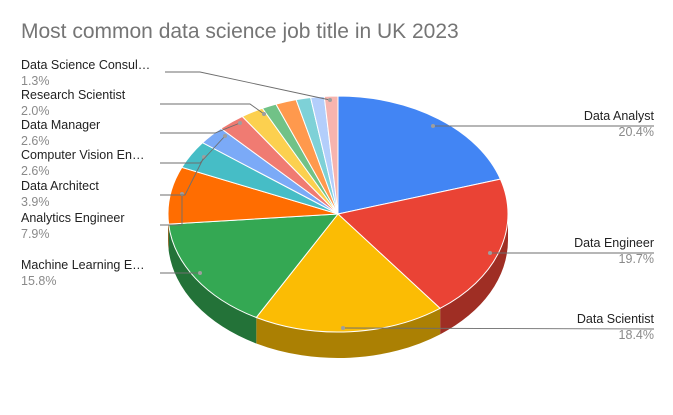 The width and height of the screenshot is (673, 415). I want to click on slice-pct-5: 3.9%, so click(35, 202).